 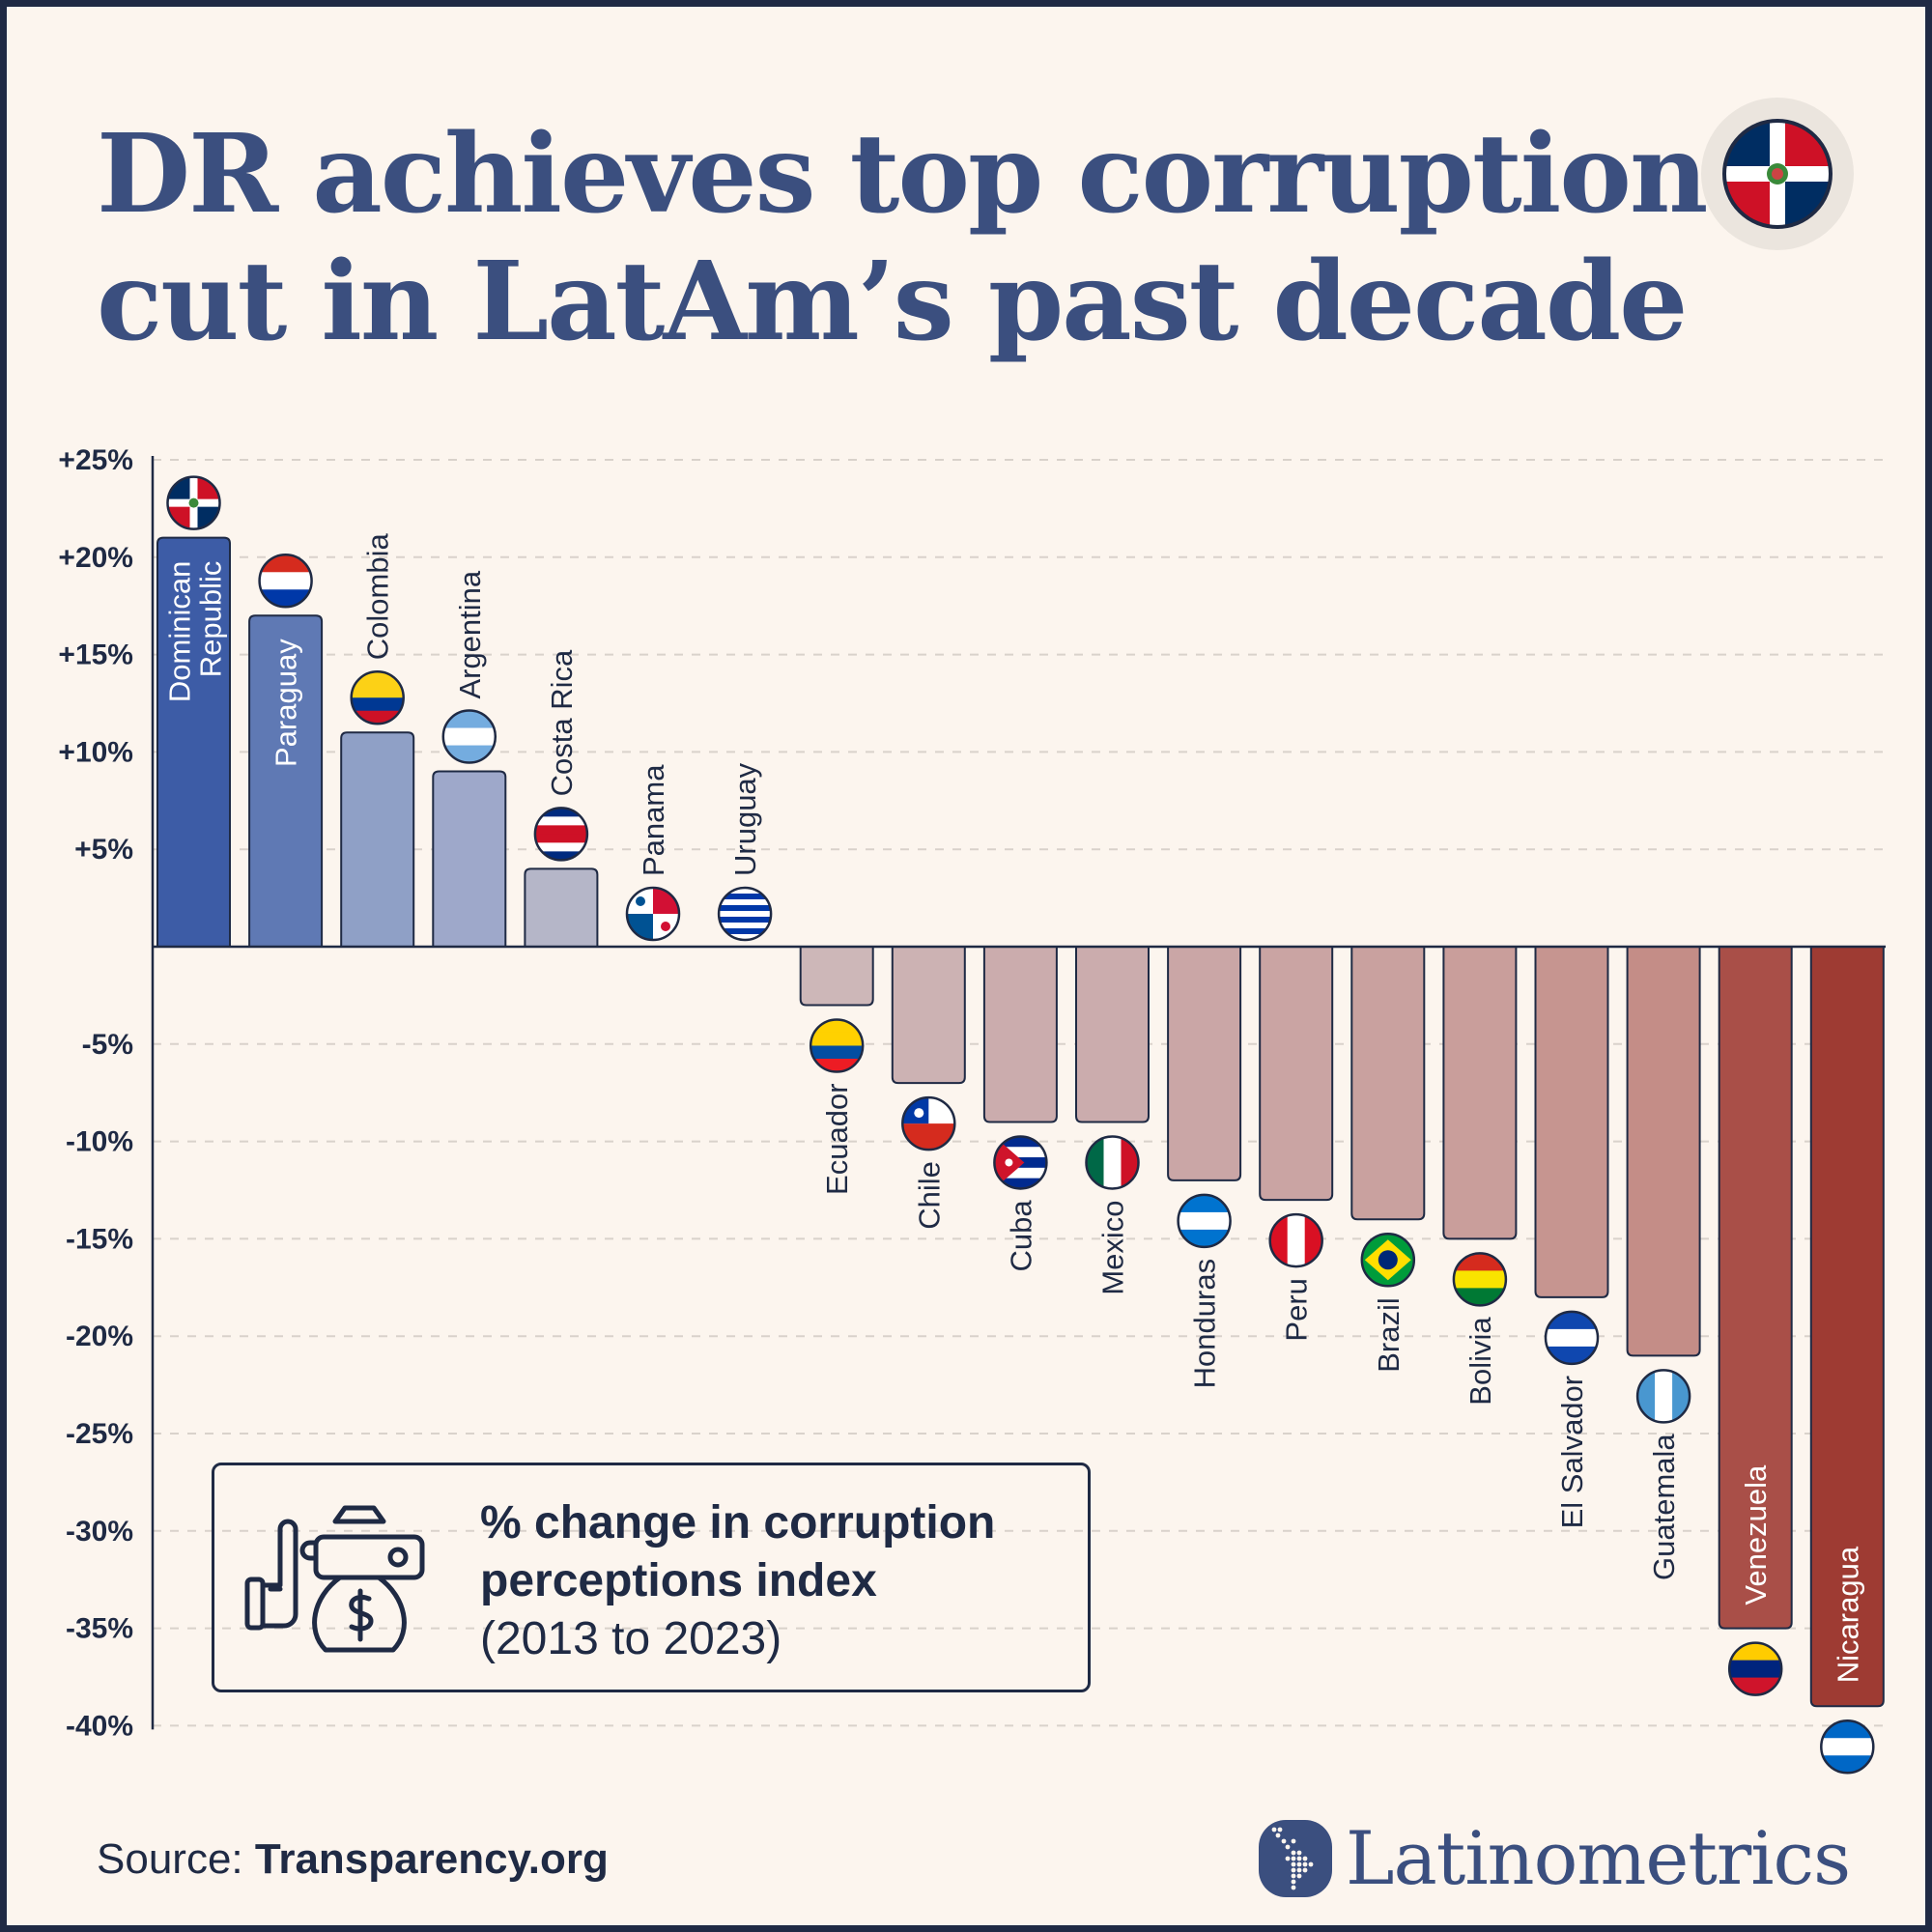 I want to click on title-line-1: DR achieves top corruption, so click(x=902, y=174).